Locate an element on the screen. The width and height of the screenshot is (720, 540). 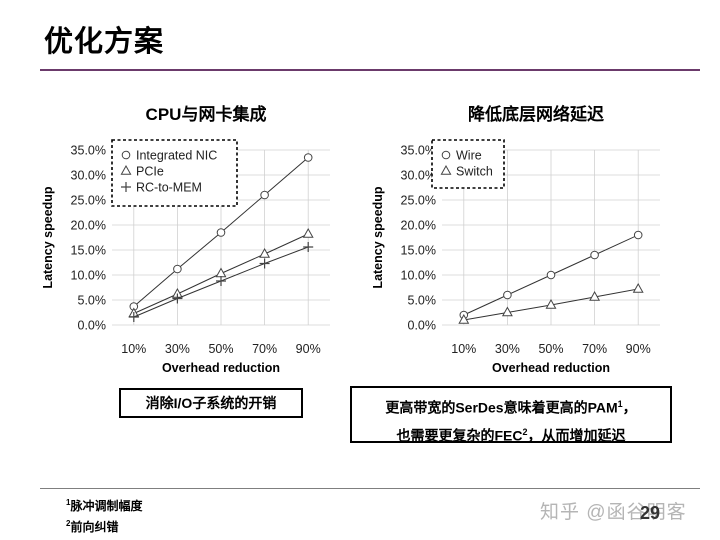
right-ytick-label: 10.0% is located at coordinates (418, 276).